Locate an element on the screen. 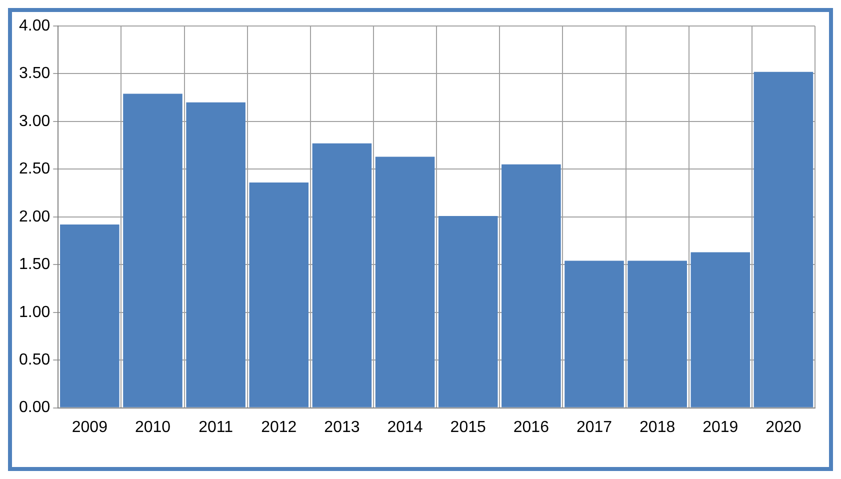 The image size is (841, 479). y-tick-label: 4.00 is located at coordinates (34, 25).